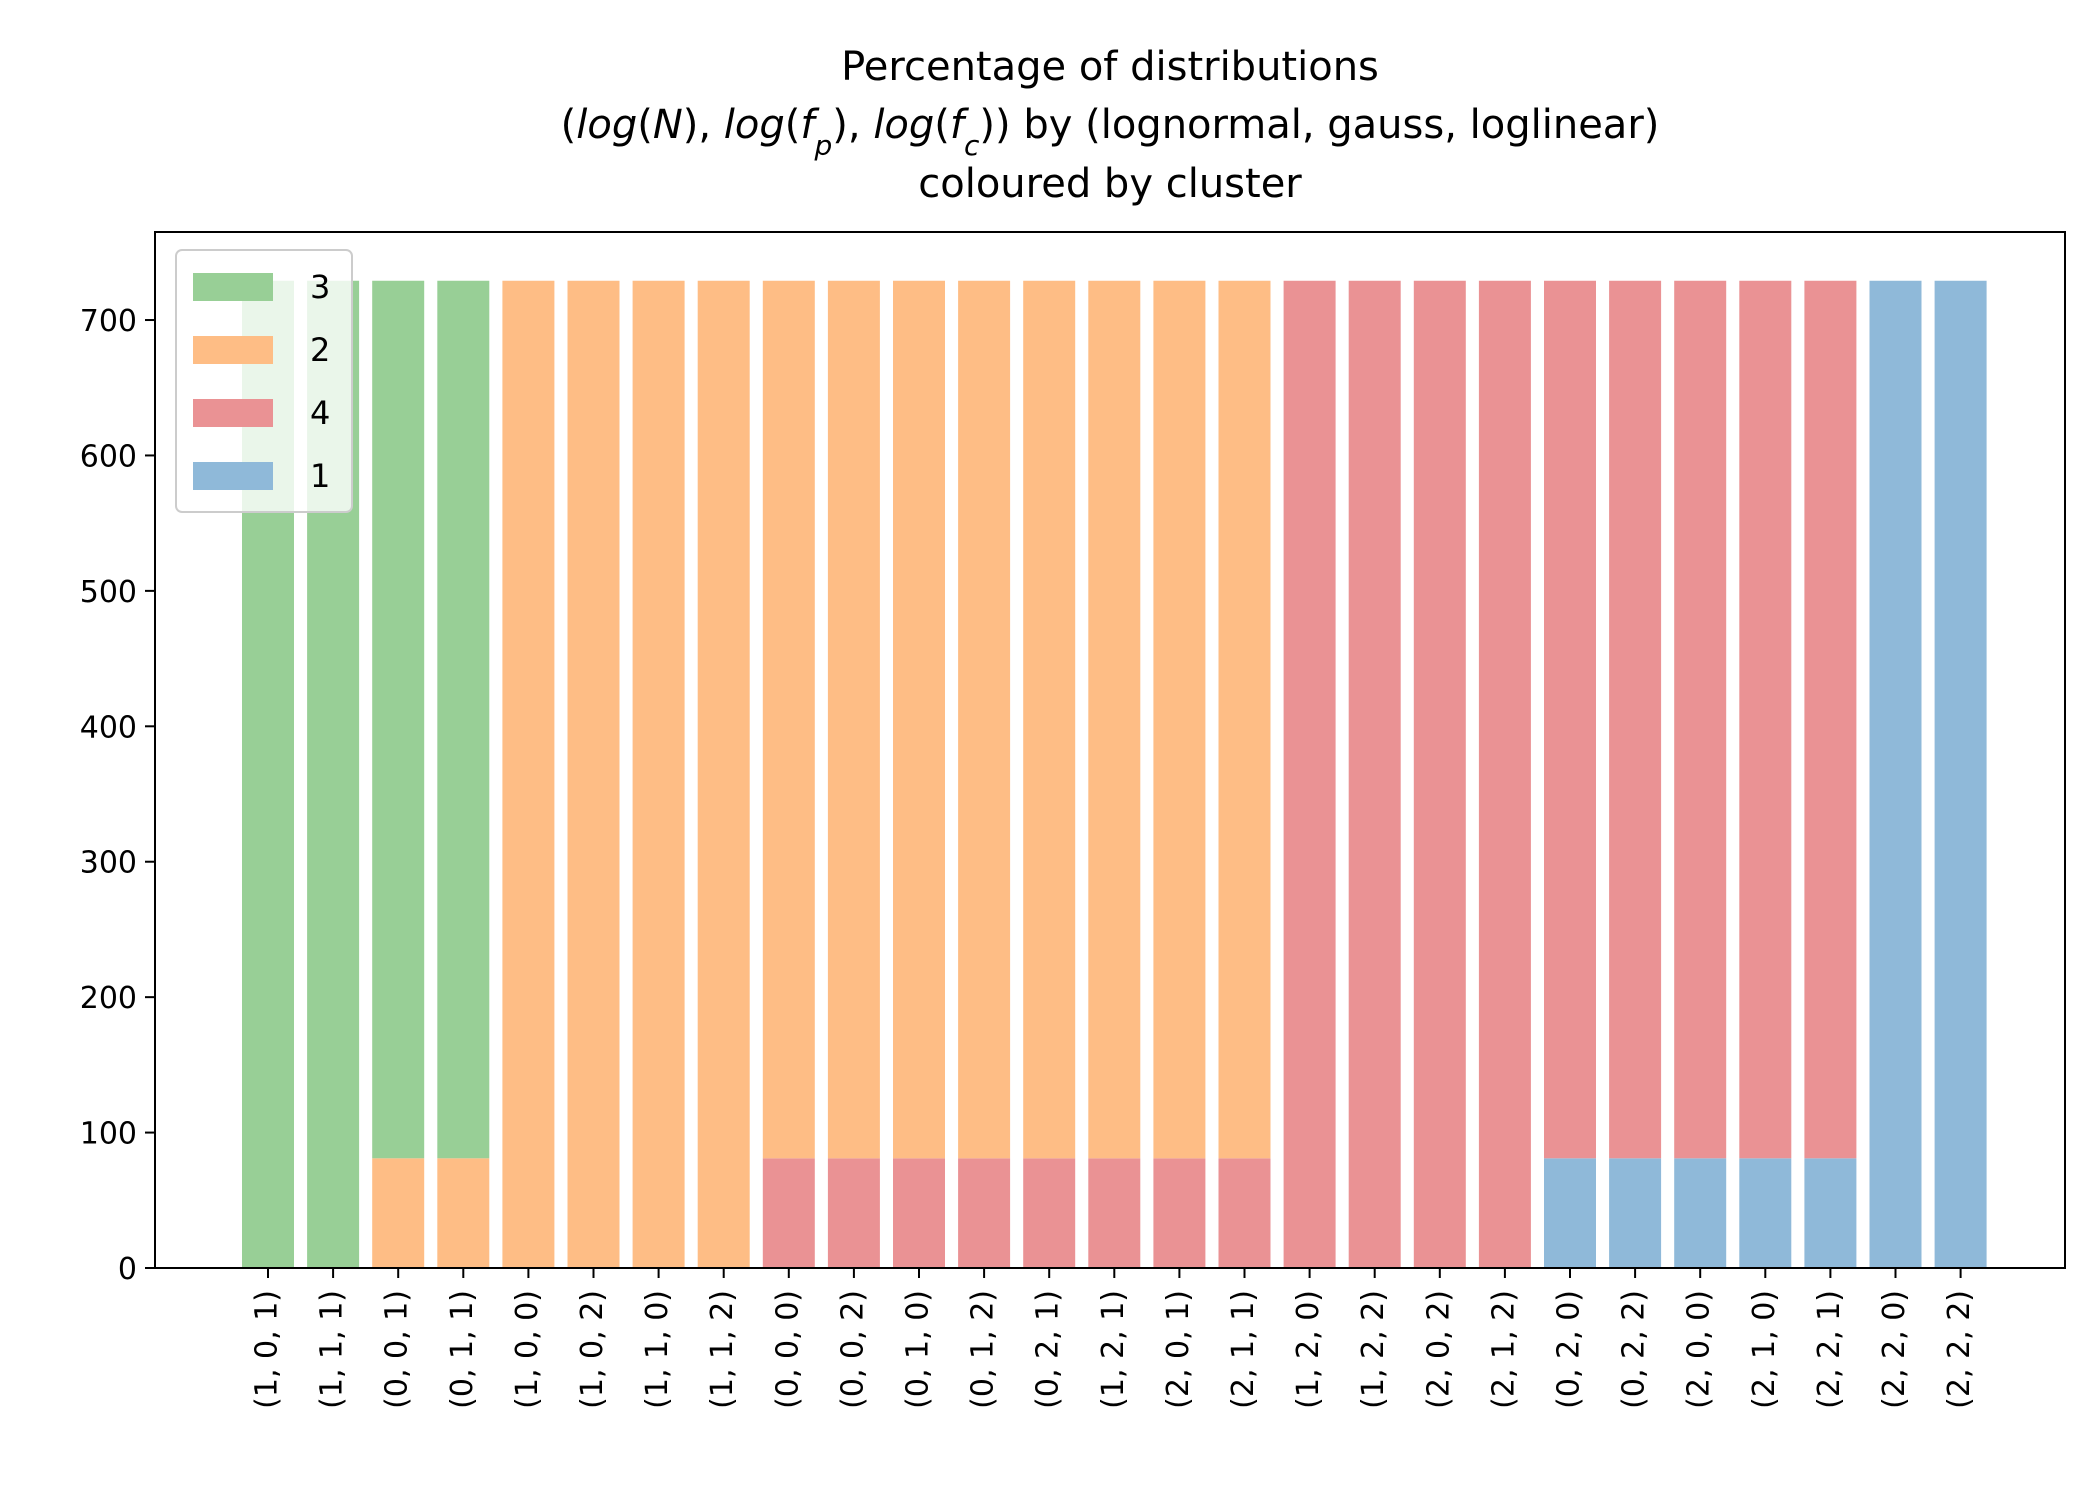 This screenshot has height=1504, width=2100. Describe the element at coordinates (127, 1269) in the screenshot. I see `ytick-label-0: 0` at that location.